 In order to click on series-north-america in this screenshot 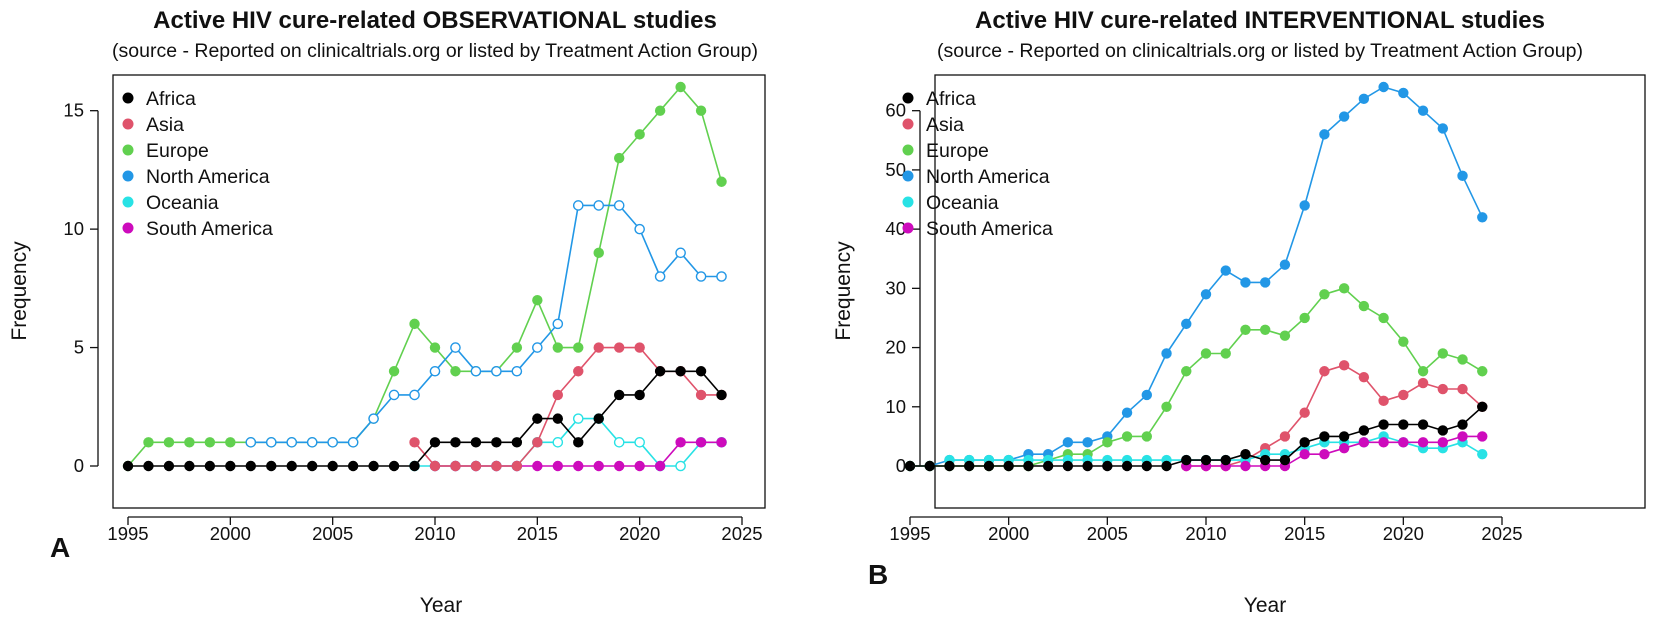, I will do `click(486, 324)`.